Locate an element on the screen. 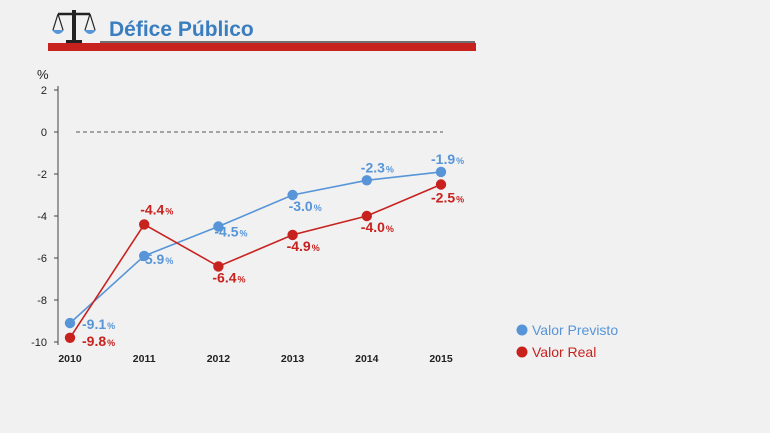 The image size is (770, 433). legend-label-previsto: Valor Previsto is located at coordinates (575, 330).